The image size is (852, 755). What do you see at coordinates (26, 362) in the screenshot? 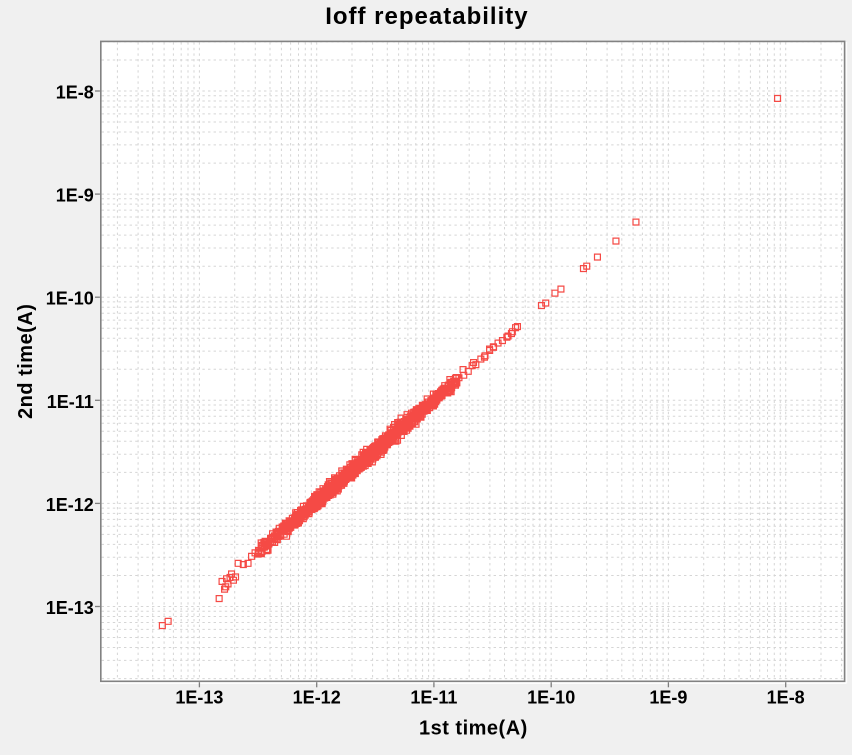
I see `svg-text: 2nd time(A)` at bounding box center [26, 362].